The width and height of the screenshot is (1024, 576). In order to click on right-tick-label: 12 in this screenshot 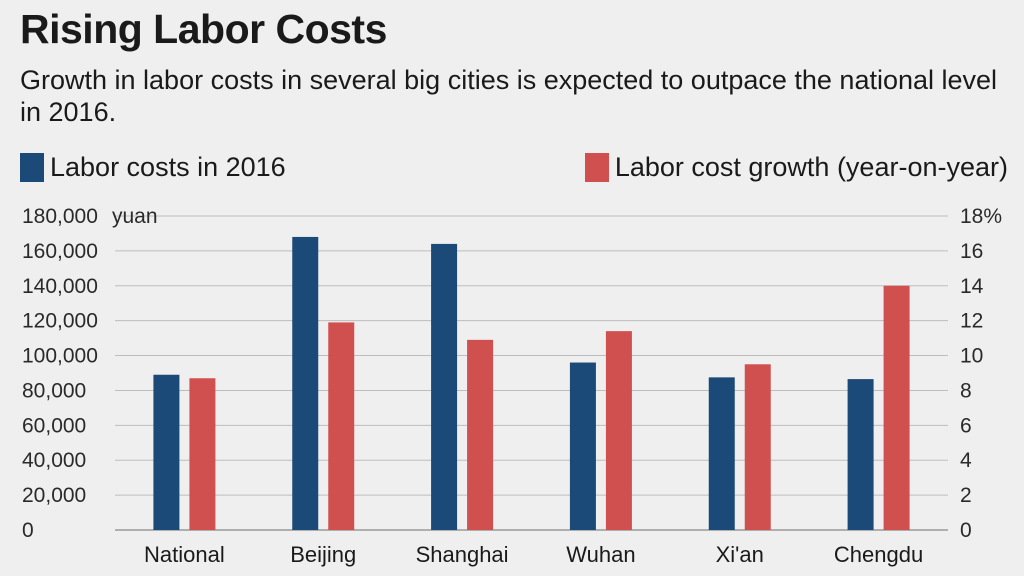, I will do `click(971, 321)`.